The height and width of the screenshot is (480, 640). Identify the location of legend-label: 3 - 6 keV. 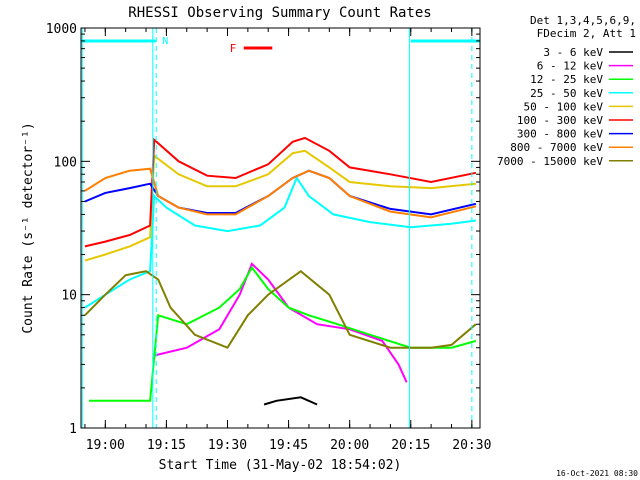
(573, 52).